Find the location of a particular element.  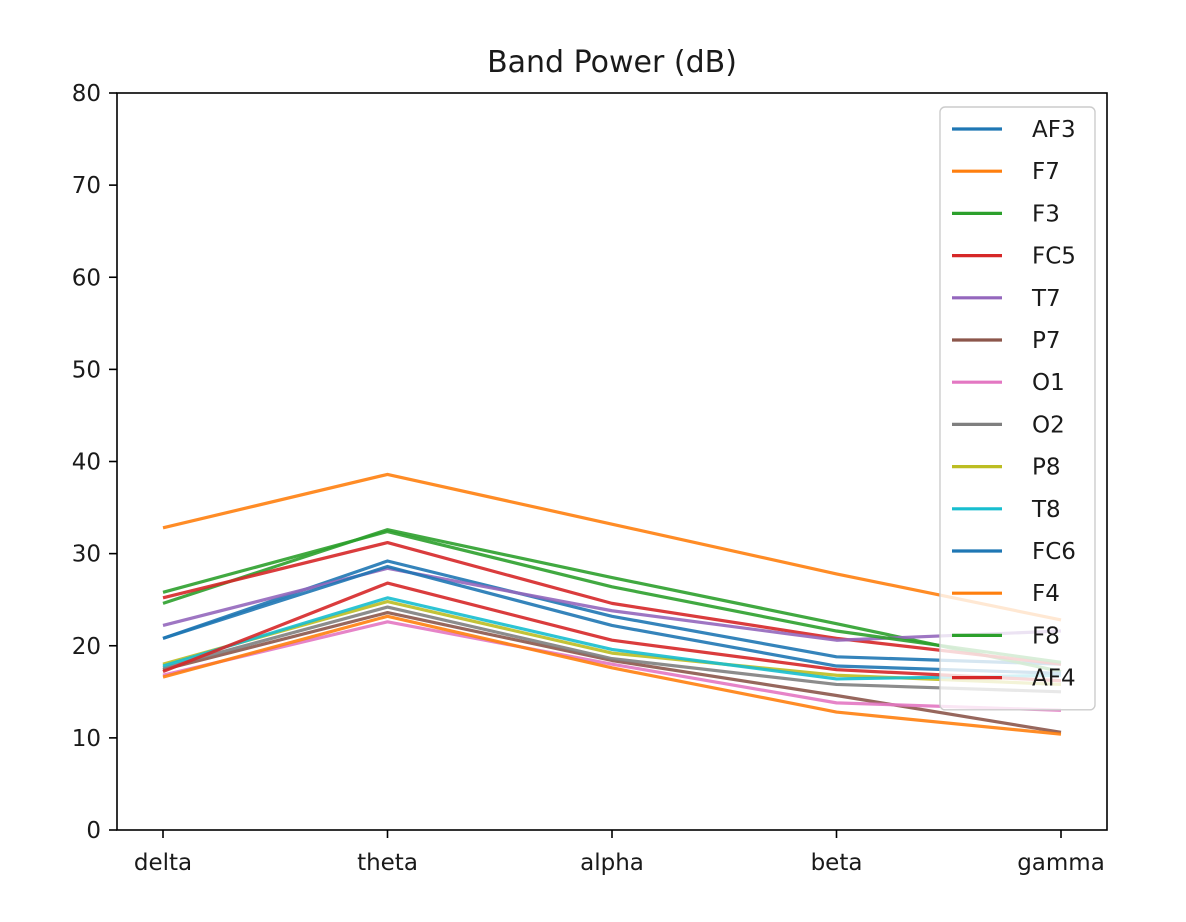

y-tick-label: 20 is located at coordinates (86, 647).